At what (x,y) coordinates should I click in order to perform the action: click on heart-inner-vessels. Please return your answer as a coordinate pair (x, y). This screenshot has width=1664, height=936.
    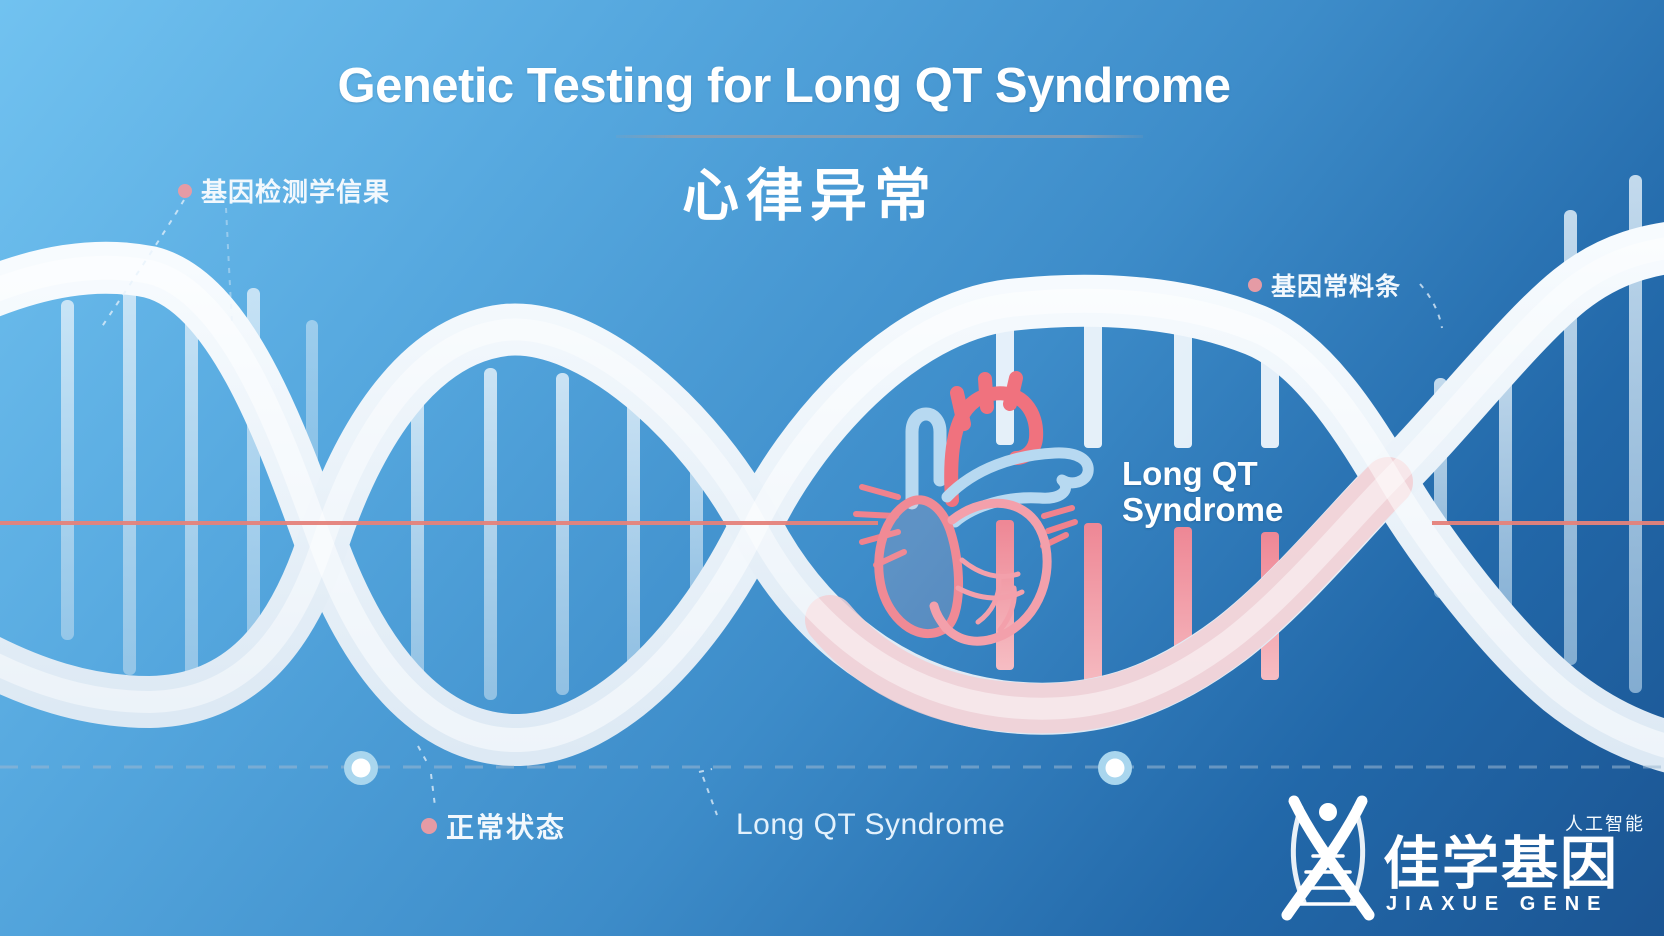
    Looking at the image, I should click on (990, 595).